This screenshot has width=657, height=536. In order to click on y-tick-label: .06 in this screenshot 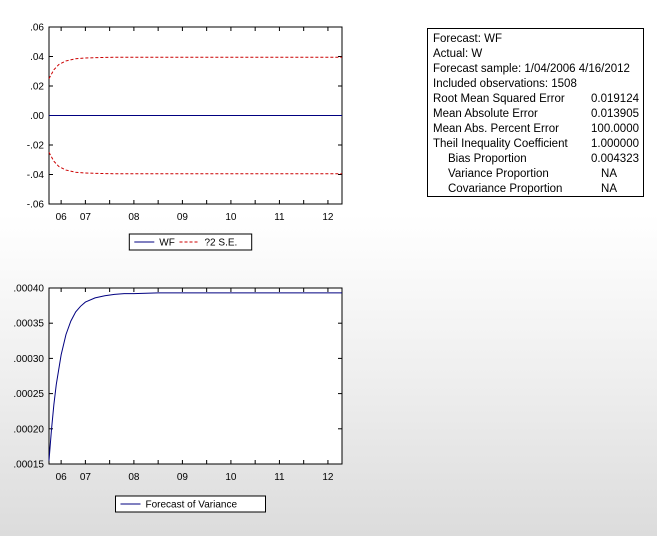, I will do `click(37, 28)`.